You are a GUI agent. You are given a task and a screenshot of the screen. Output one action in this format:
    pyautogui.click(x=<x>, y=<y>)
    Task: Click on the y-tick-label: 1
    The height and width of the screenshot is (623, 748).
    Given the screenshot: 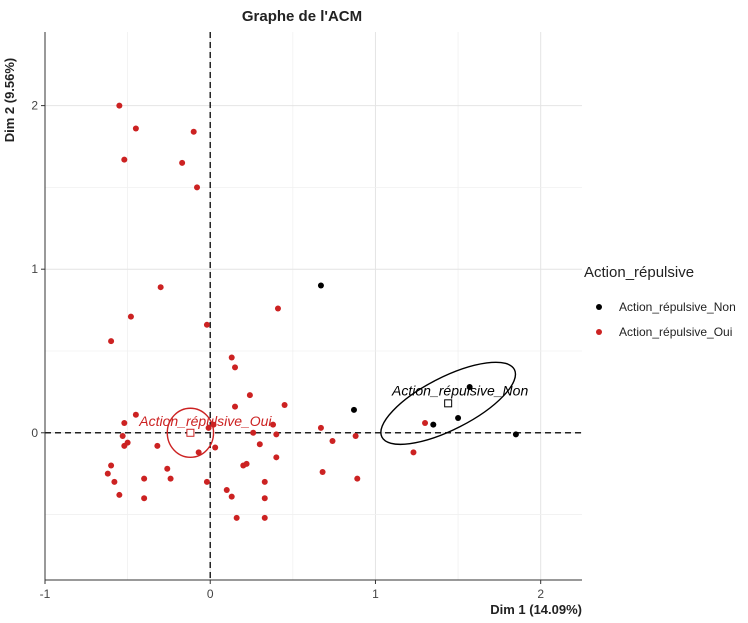 What is the action you would take?
    pyautogui.click(x=34, y=269)
    